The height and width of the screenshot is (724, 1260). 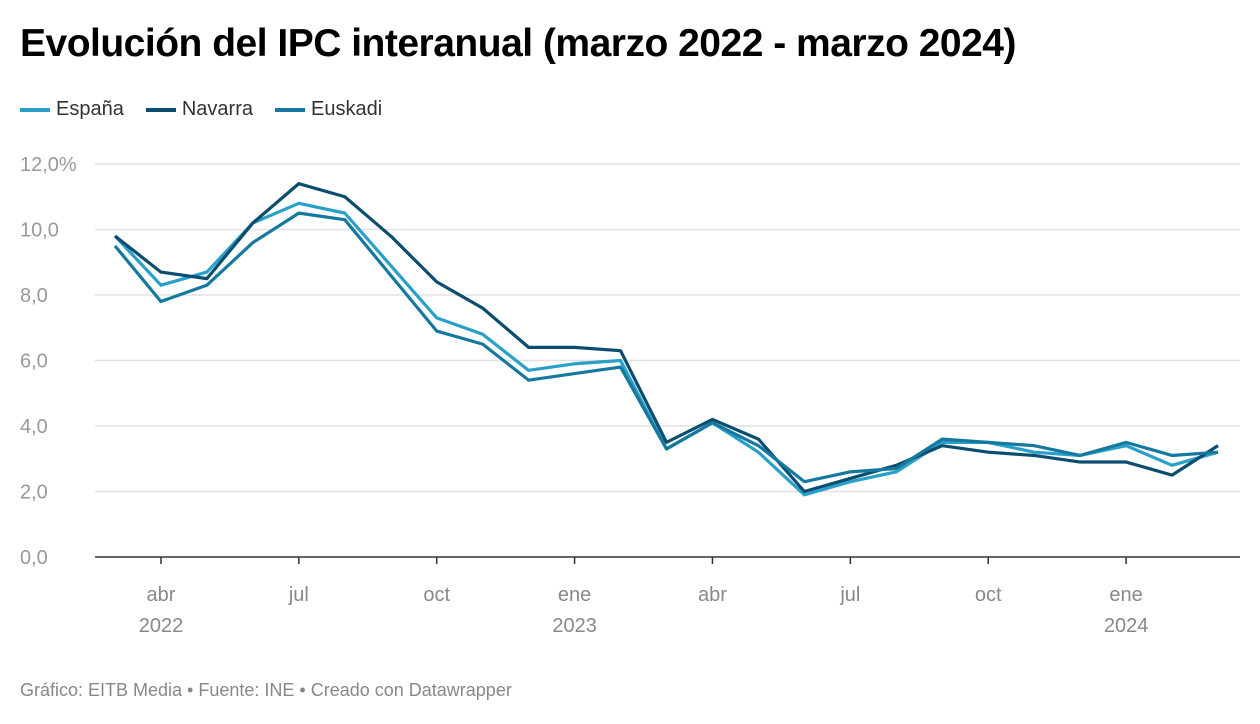 What do you see at coordinates (34, 362) in the screenshot?
I see `y-tick-label: 6,0` at bounding box center [34, 362].